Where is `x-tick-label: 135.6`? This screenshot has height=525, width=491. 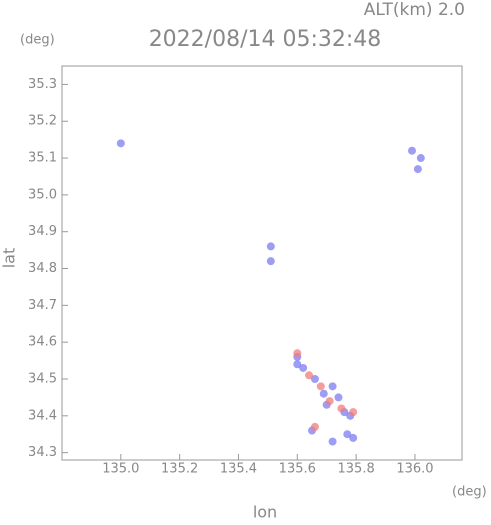
x-tick-label: 135.6 is located at coordinates (297, 469).